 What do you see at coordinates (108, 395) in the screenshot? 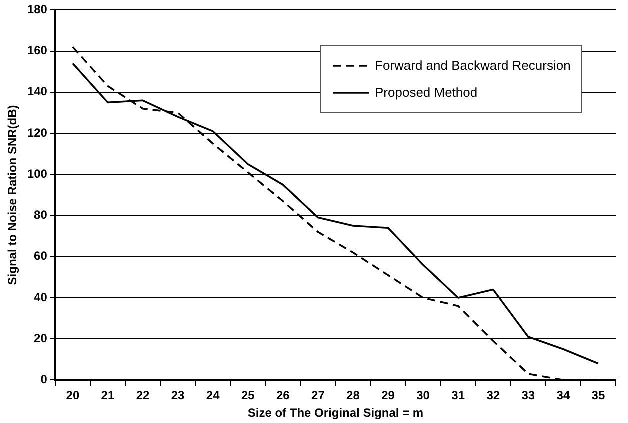
I see `x-tick-label: 21` at bounding box center [108, 395].